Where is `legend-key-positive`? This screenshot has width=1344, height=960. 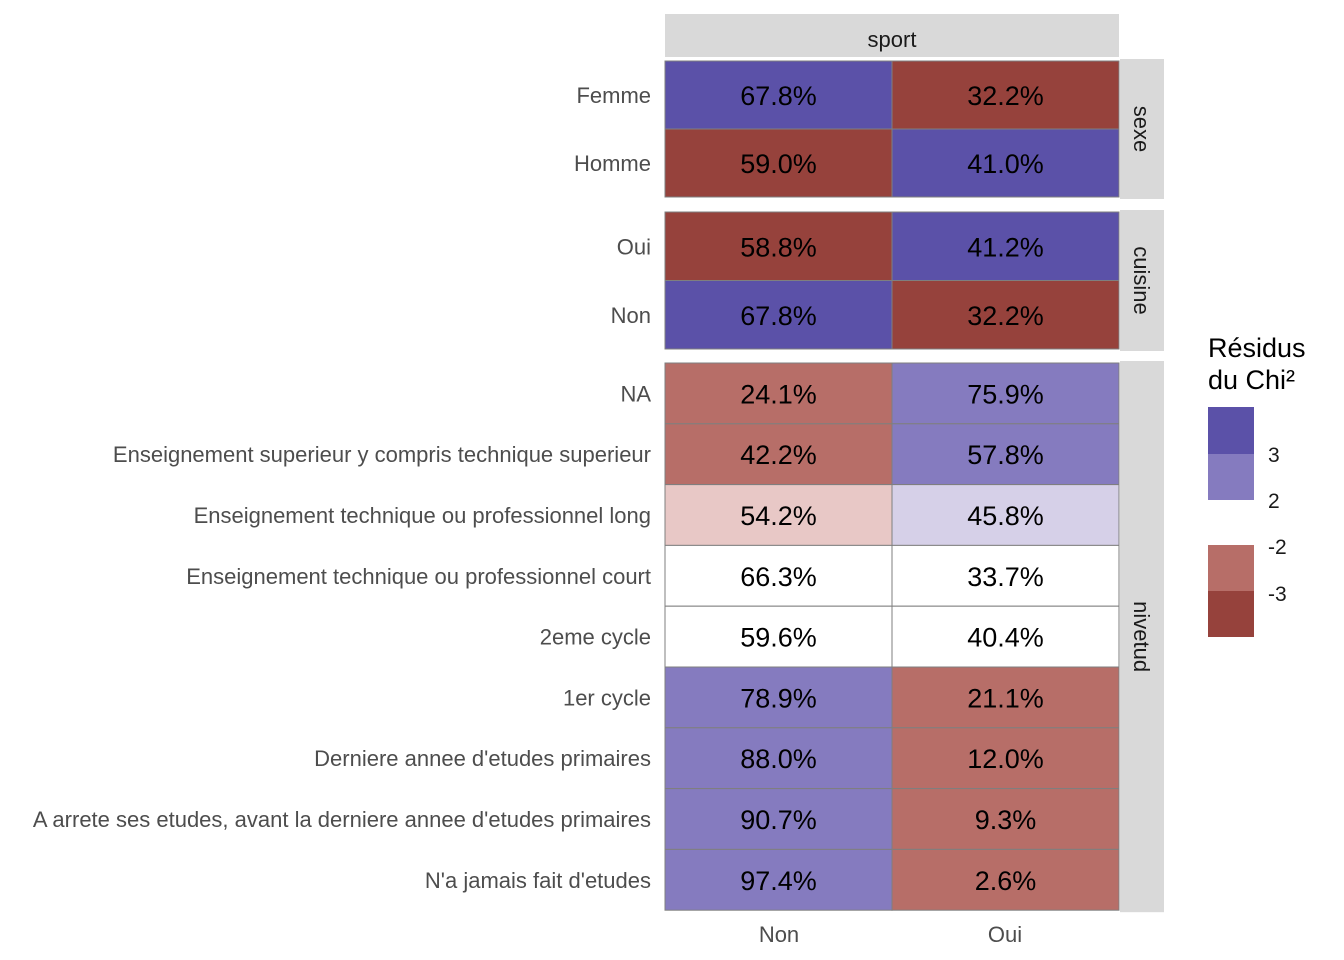
legend-key-positive is located at coordinates (1231, 477).